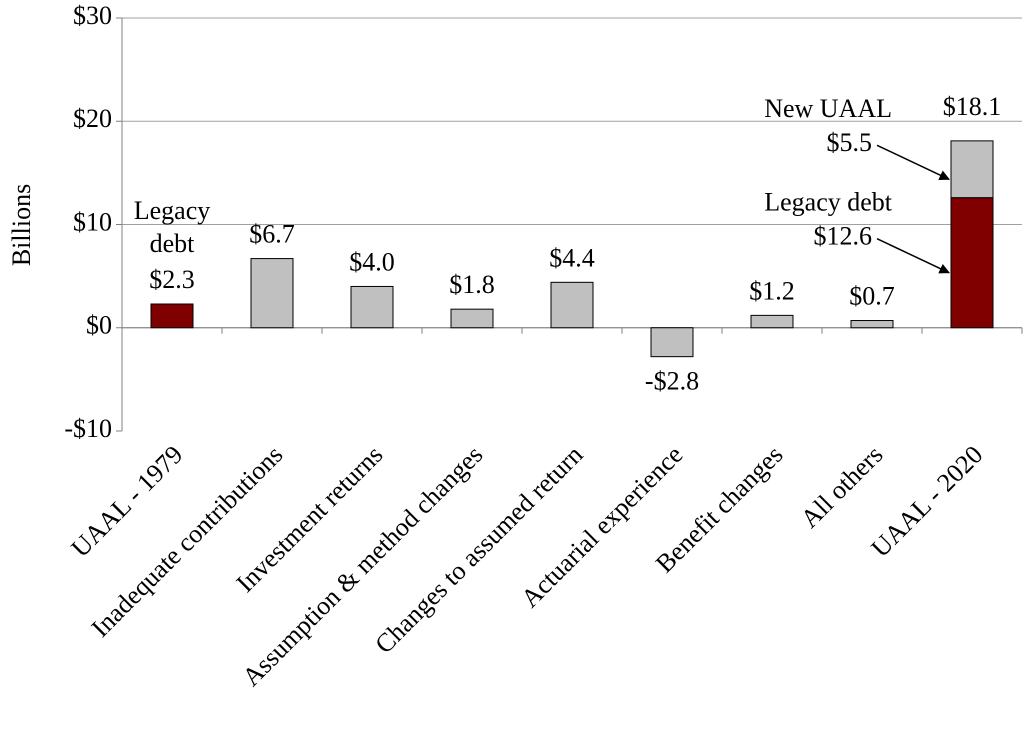 The width and height of the screenshot is (1035, 755). What do you see at coordinates (472, 284) in the screenshot?
I see `value-label: $1.8` at bounding box center [472, 284].